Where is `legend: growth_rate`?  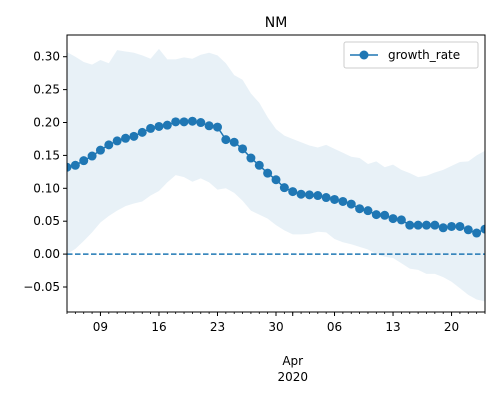 legend: growth_rate is located at coordinates (411, 55).